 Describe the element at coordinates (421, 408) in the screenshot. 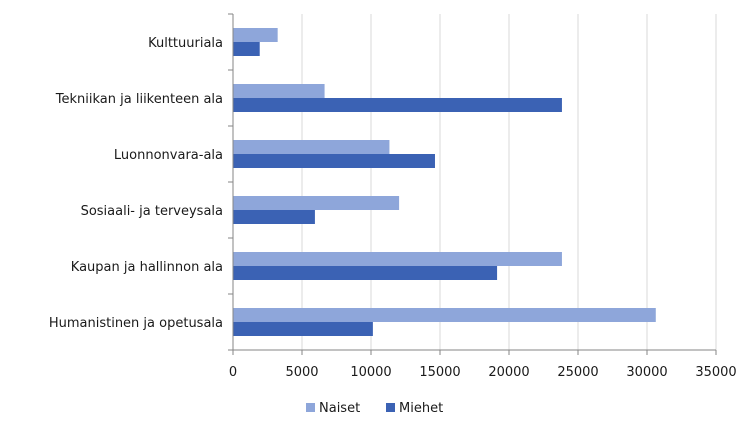

I see `legend-label-miehet: Miehet` at that location.